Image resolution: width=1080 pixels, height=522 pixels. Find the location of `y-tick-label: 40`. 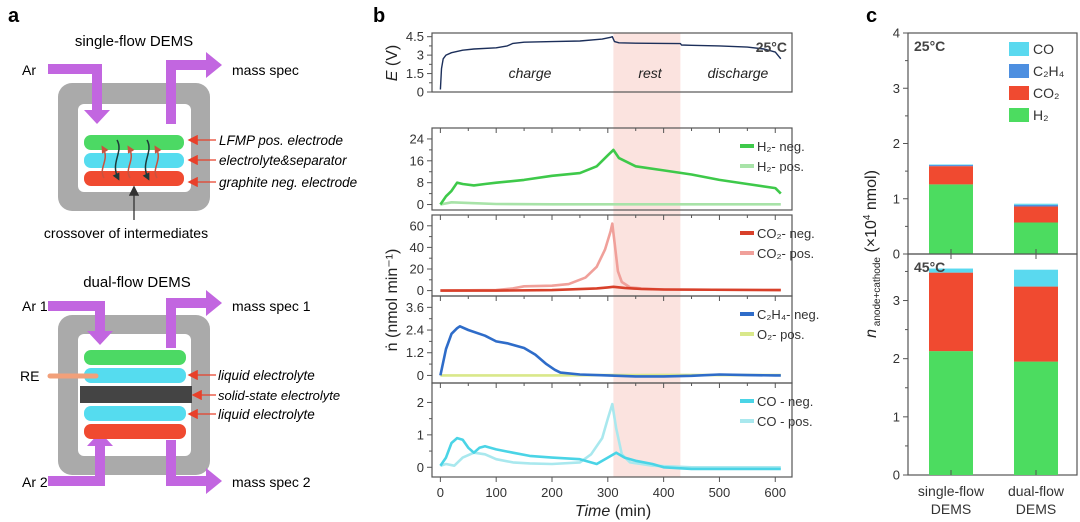

y-tick-label: 40 is located at coordinates (417, 247).